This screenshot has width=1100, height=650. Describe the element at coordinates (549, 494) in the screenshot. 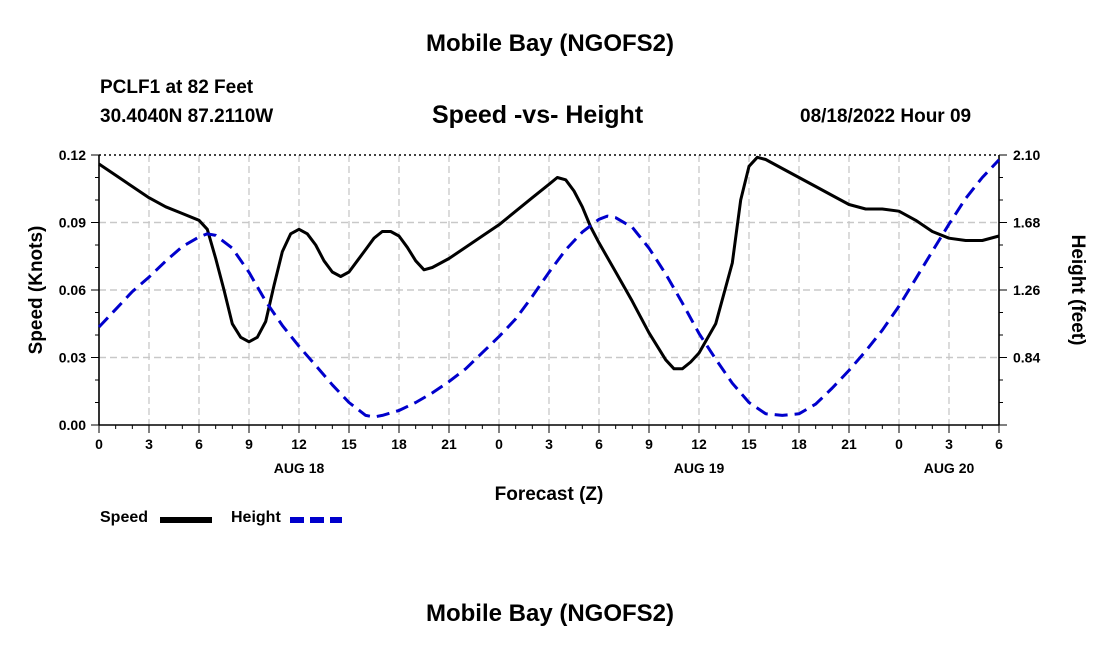

I see `x-axis-label: Forecast (Z)` at that location.